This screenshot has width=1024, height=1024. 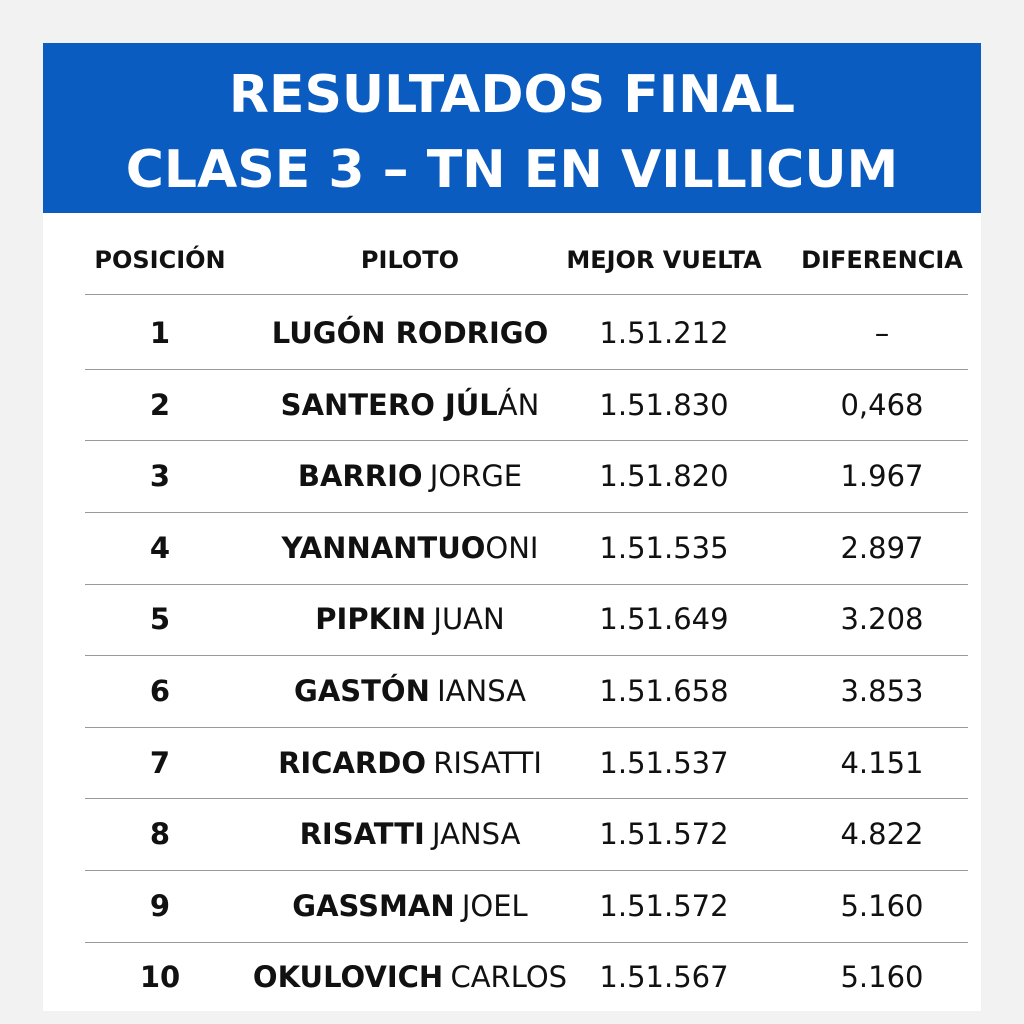 I want to click on pilot-name: PIPKIN JUAN, so click(x=409, y=619).